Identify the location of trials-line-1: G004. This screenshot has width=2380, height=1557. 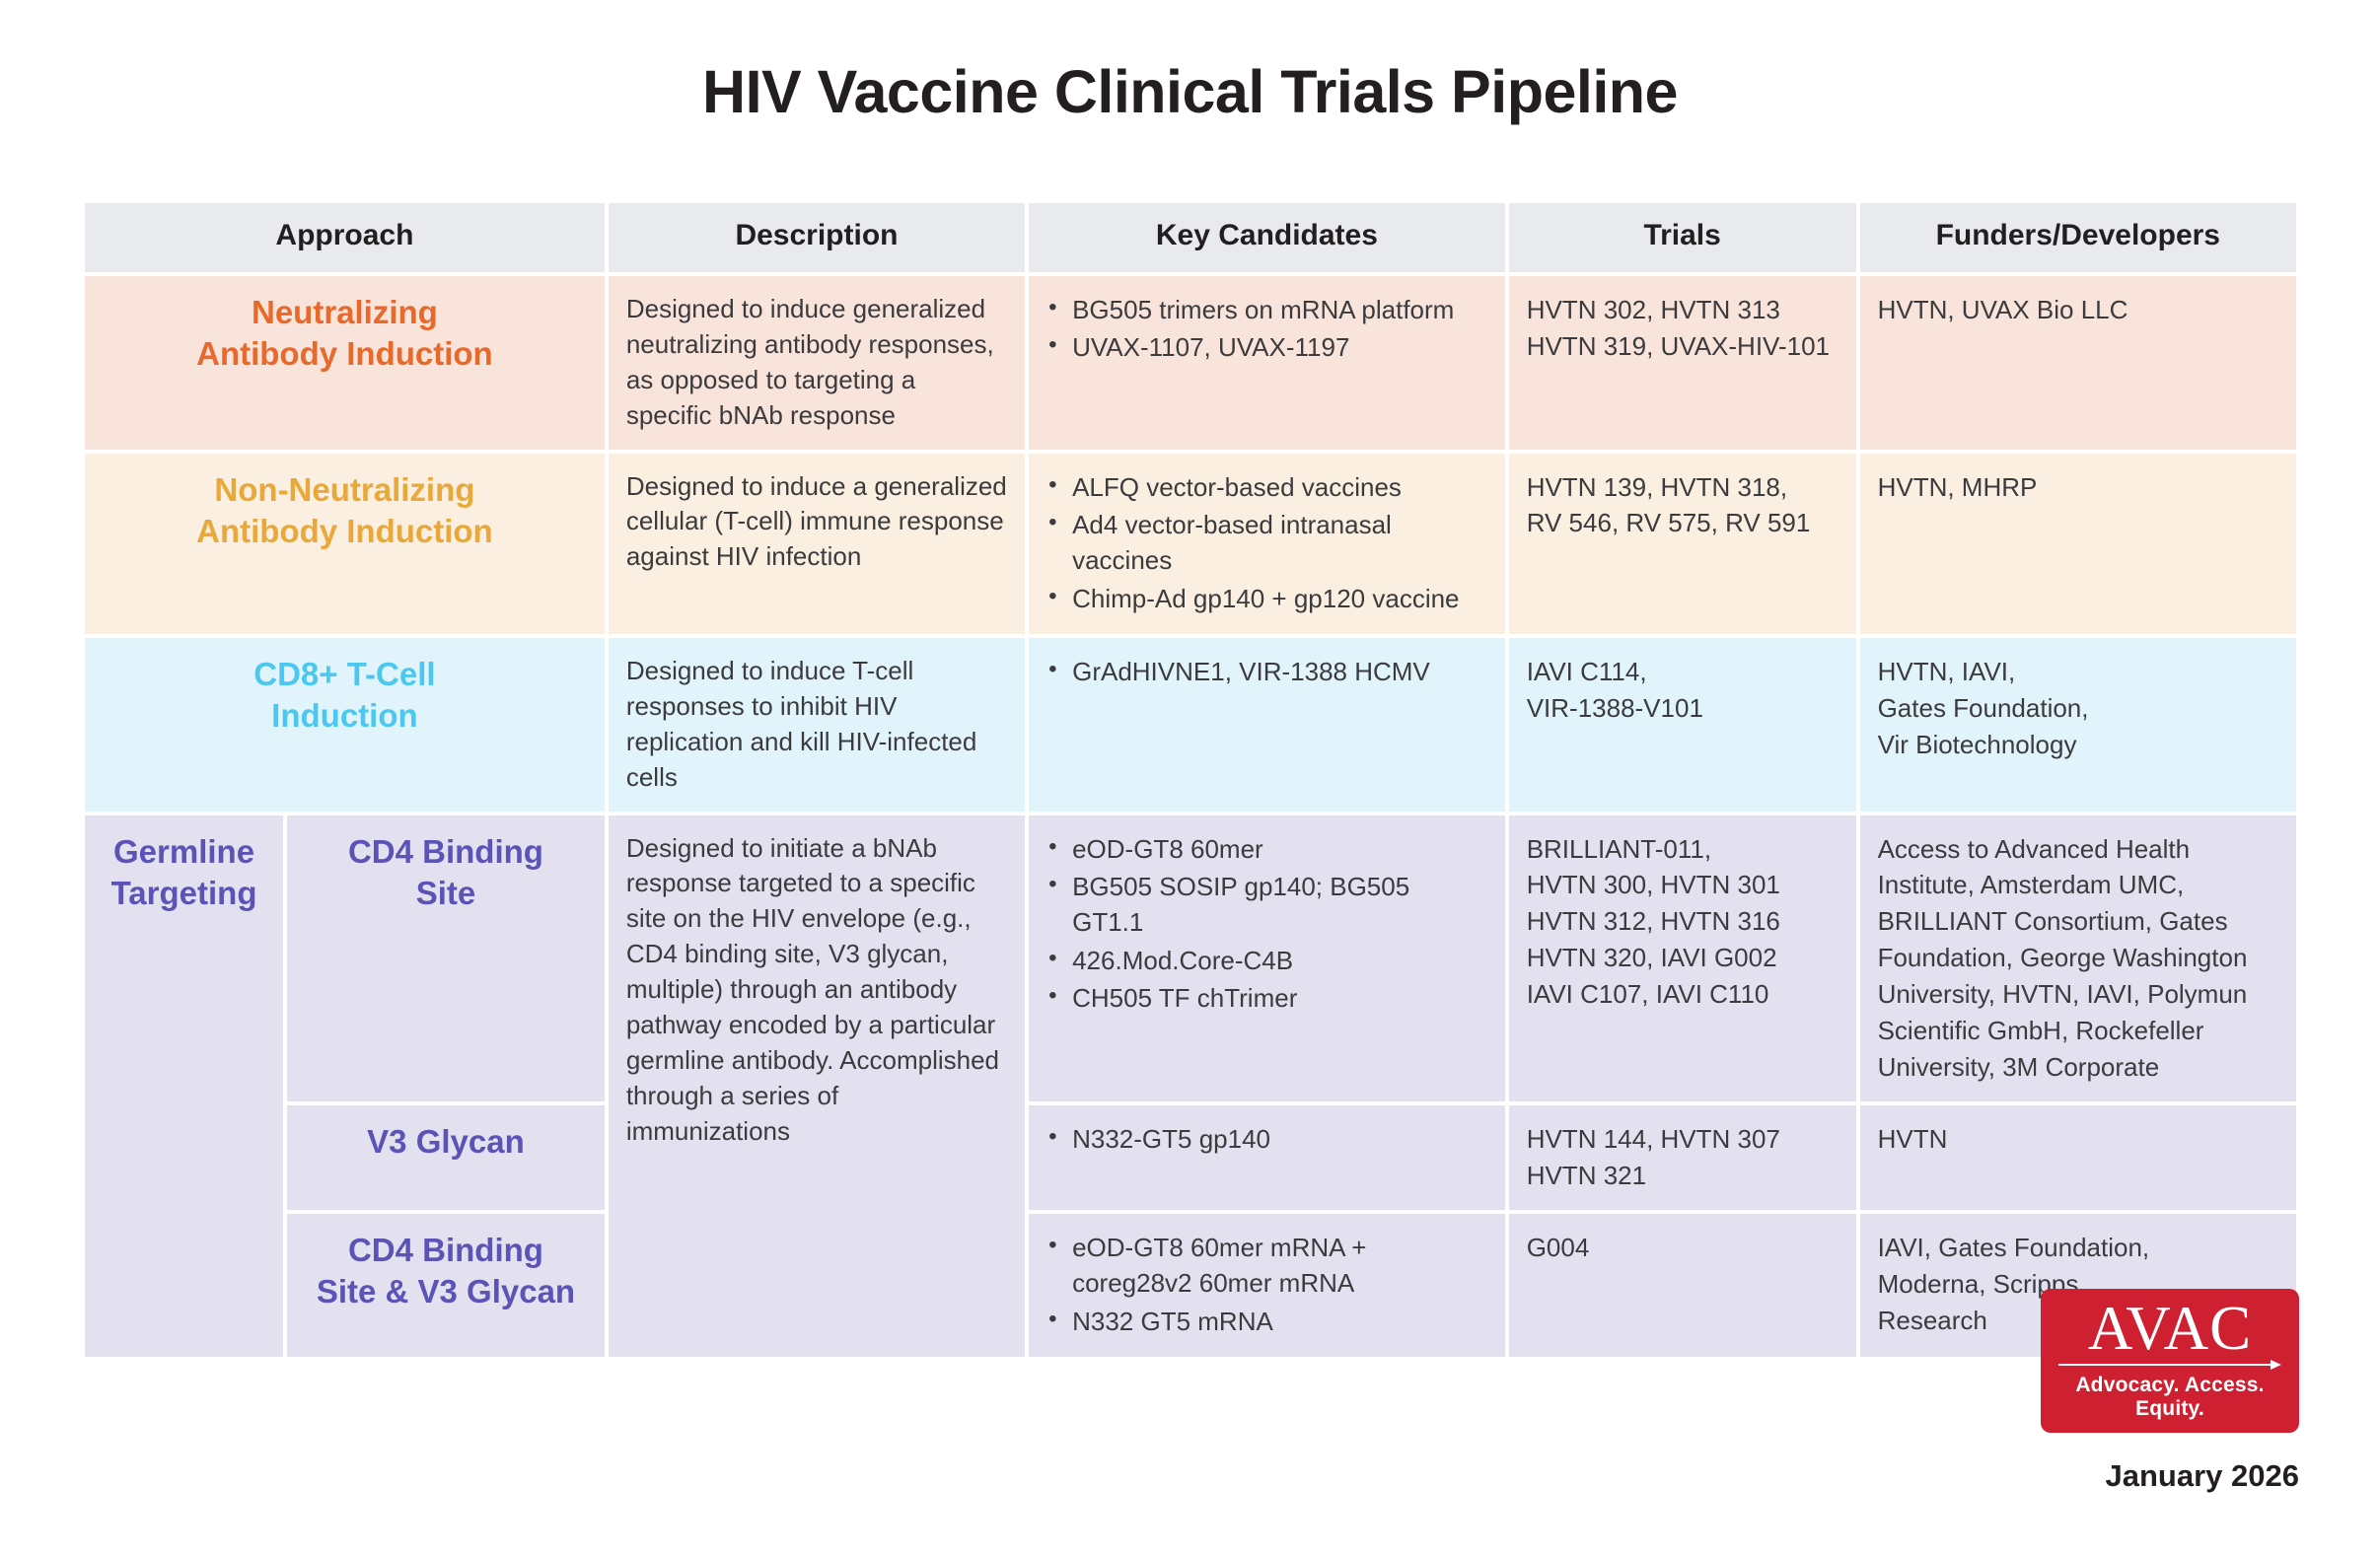
(1558, 1247).